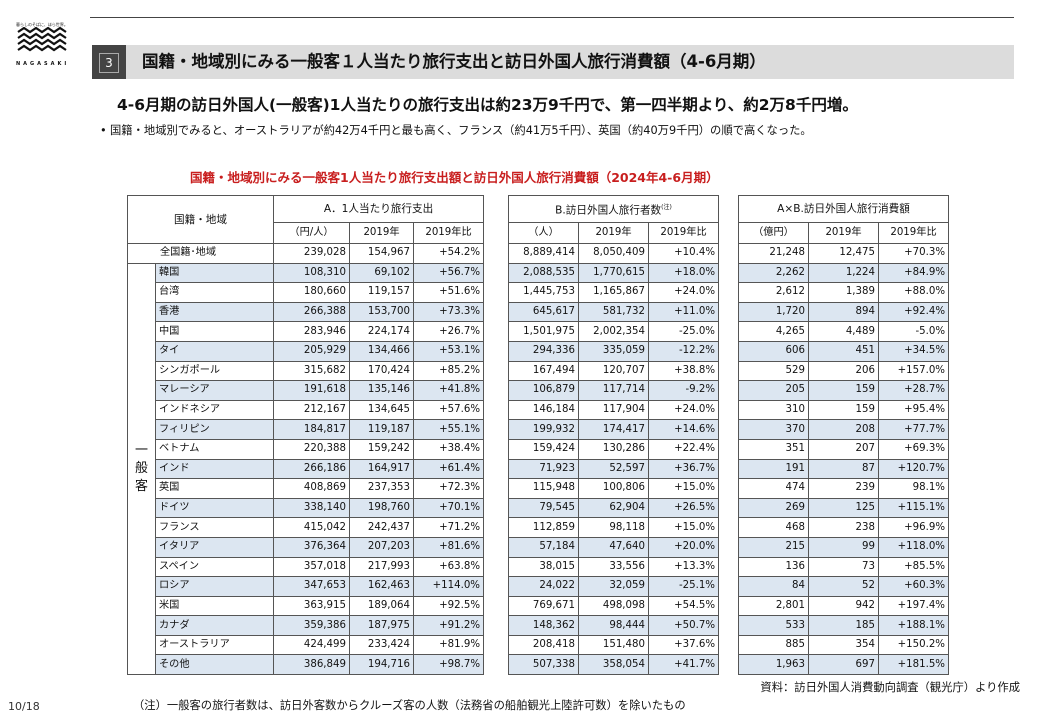  Describe the element at coordinates (913, 469) in the screenshot. I see `consumption-ratio: +120.7%` at that location.